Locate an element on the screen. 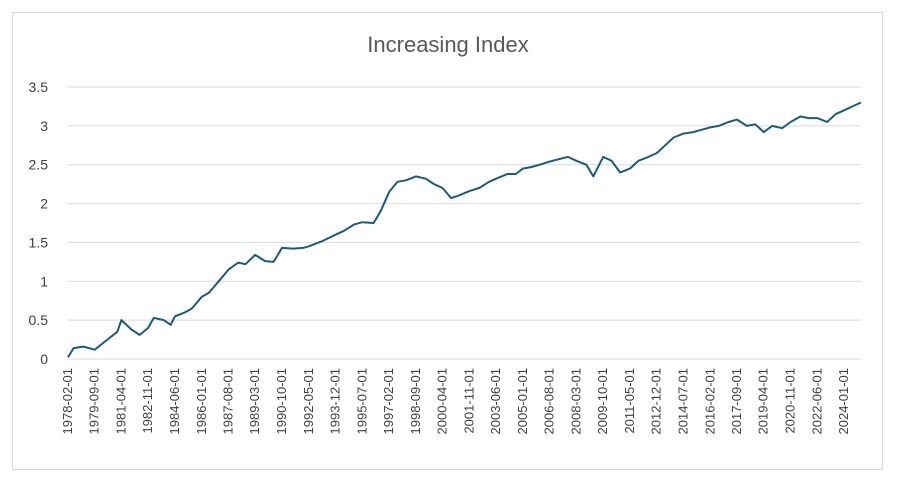  x-tick-label: 1984-06-01 is located at coordinates (174, 401).